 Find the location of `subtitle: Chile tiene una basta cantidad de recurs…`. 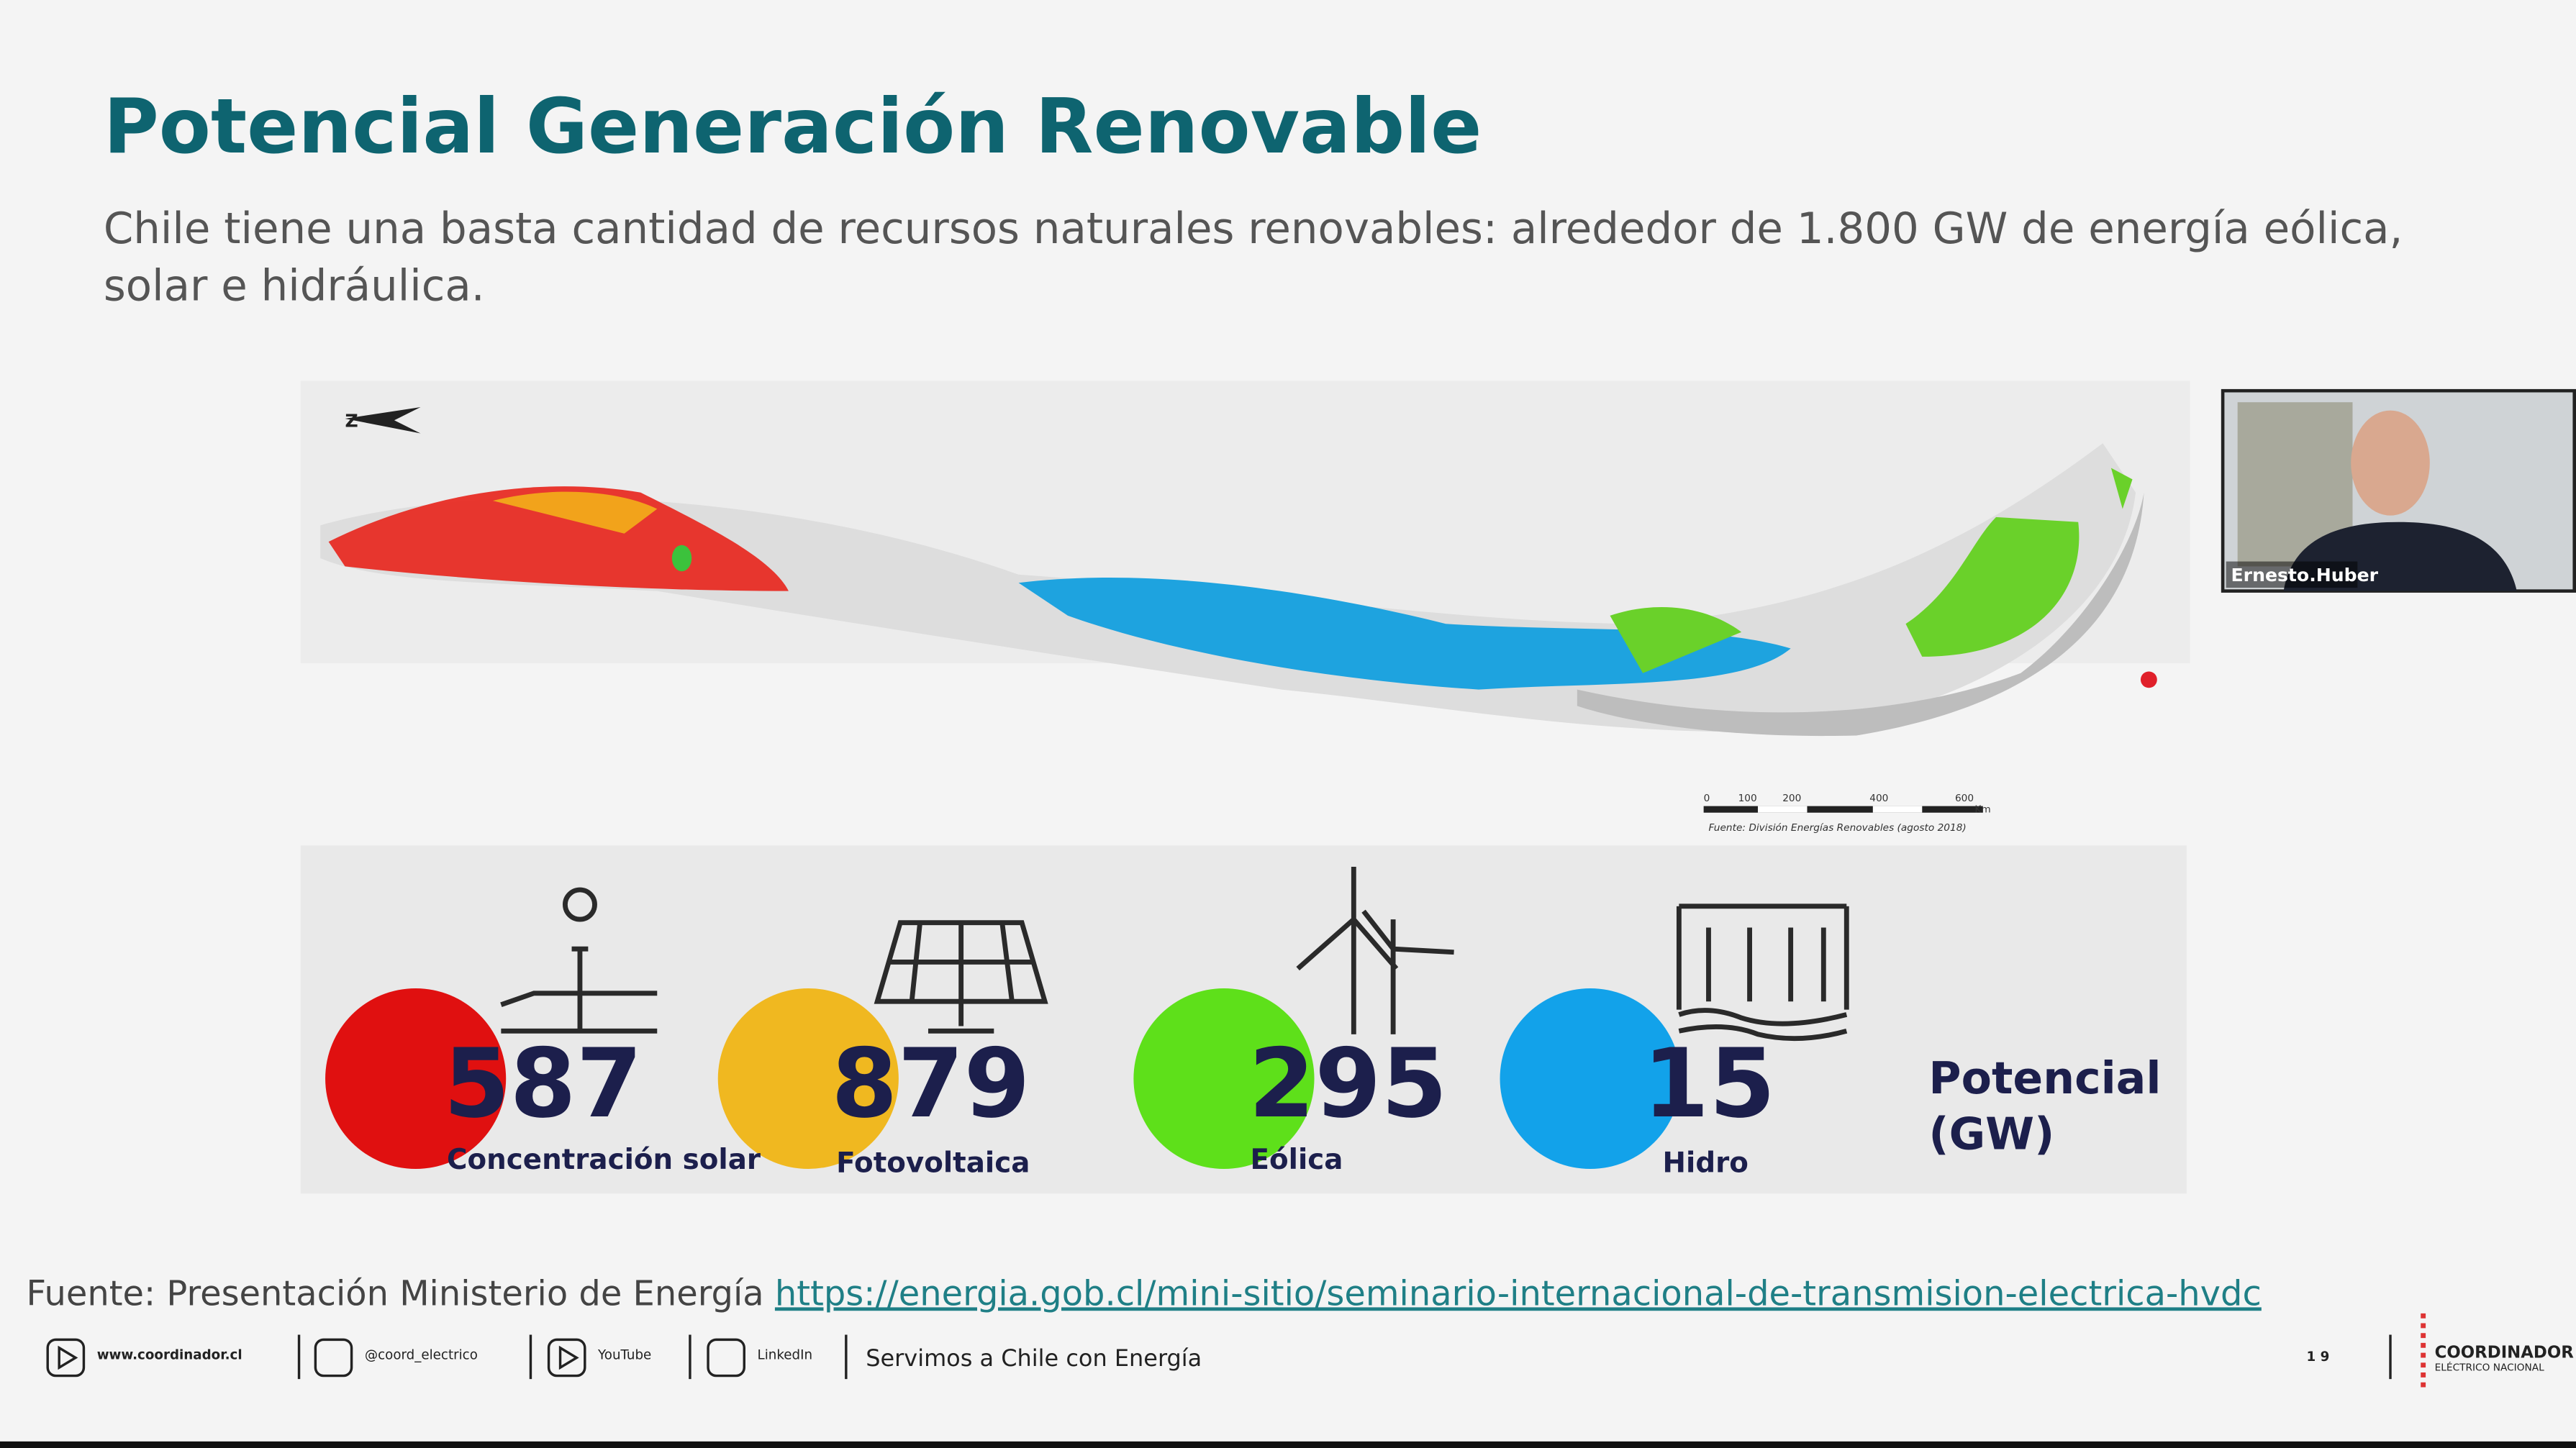

subtitle: Chile tiene una basta cantidad de recurs… is located at coordinates (1253, 228).